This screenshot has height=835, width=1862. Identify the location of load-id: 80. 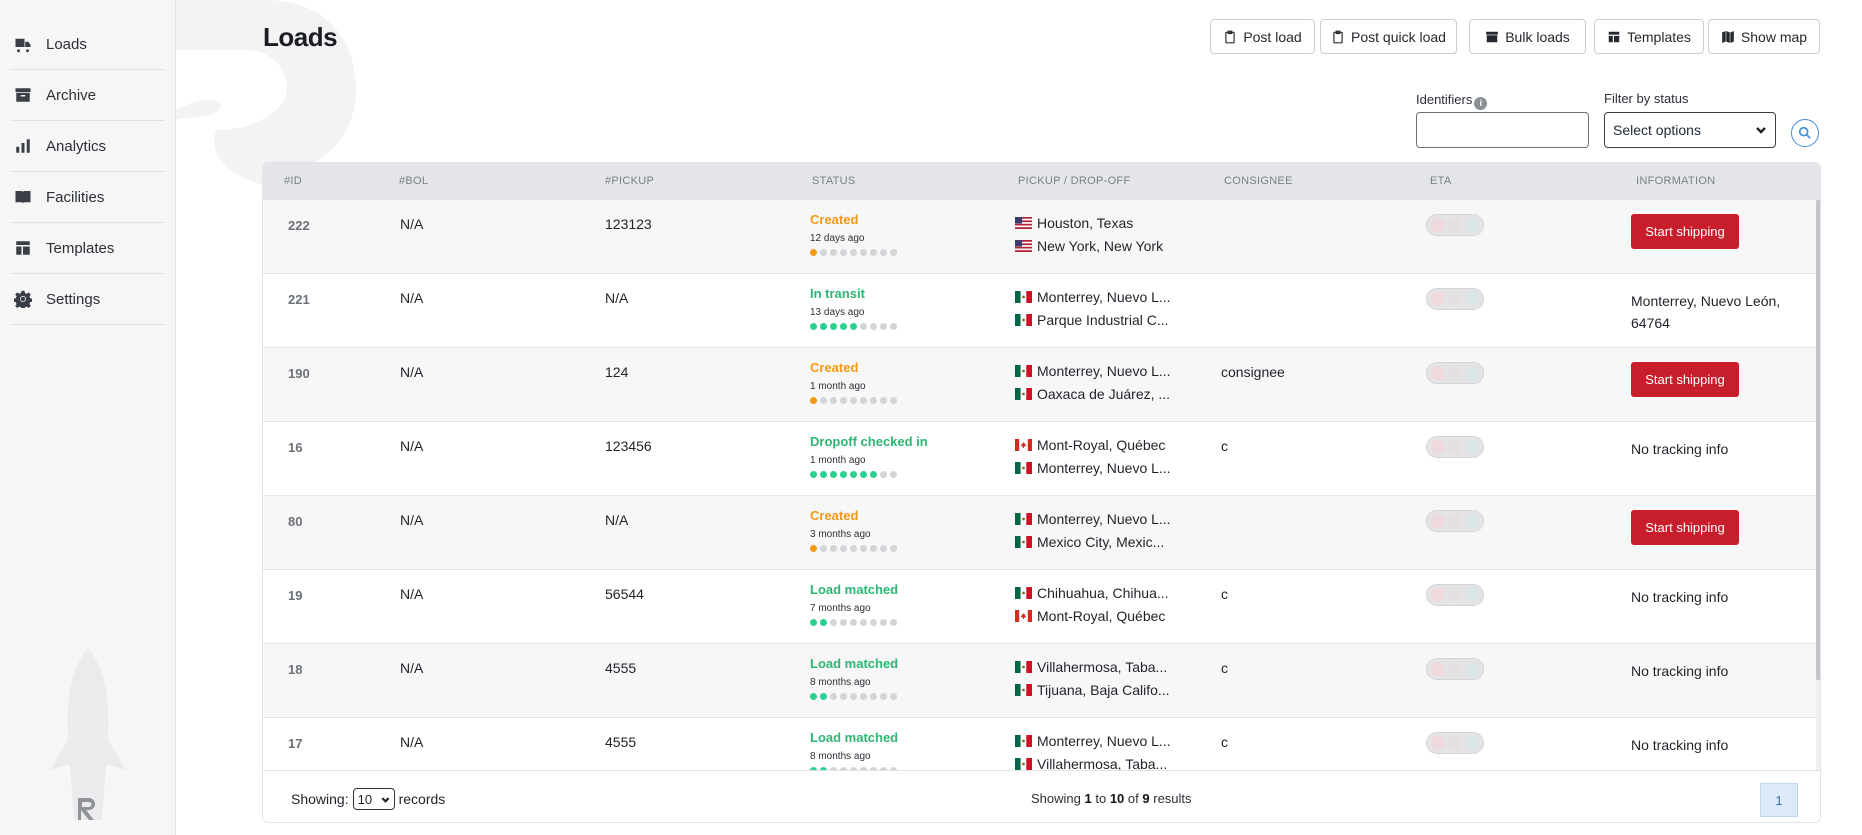
(295, 521).